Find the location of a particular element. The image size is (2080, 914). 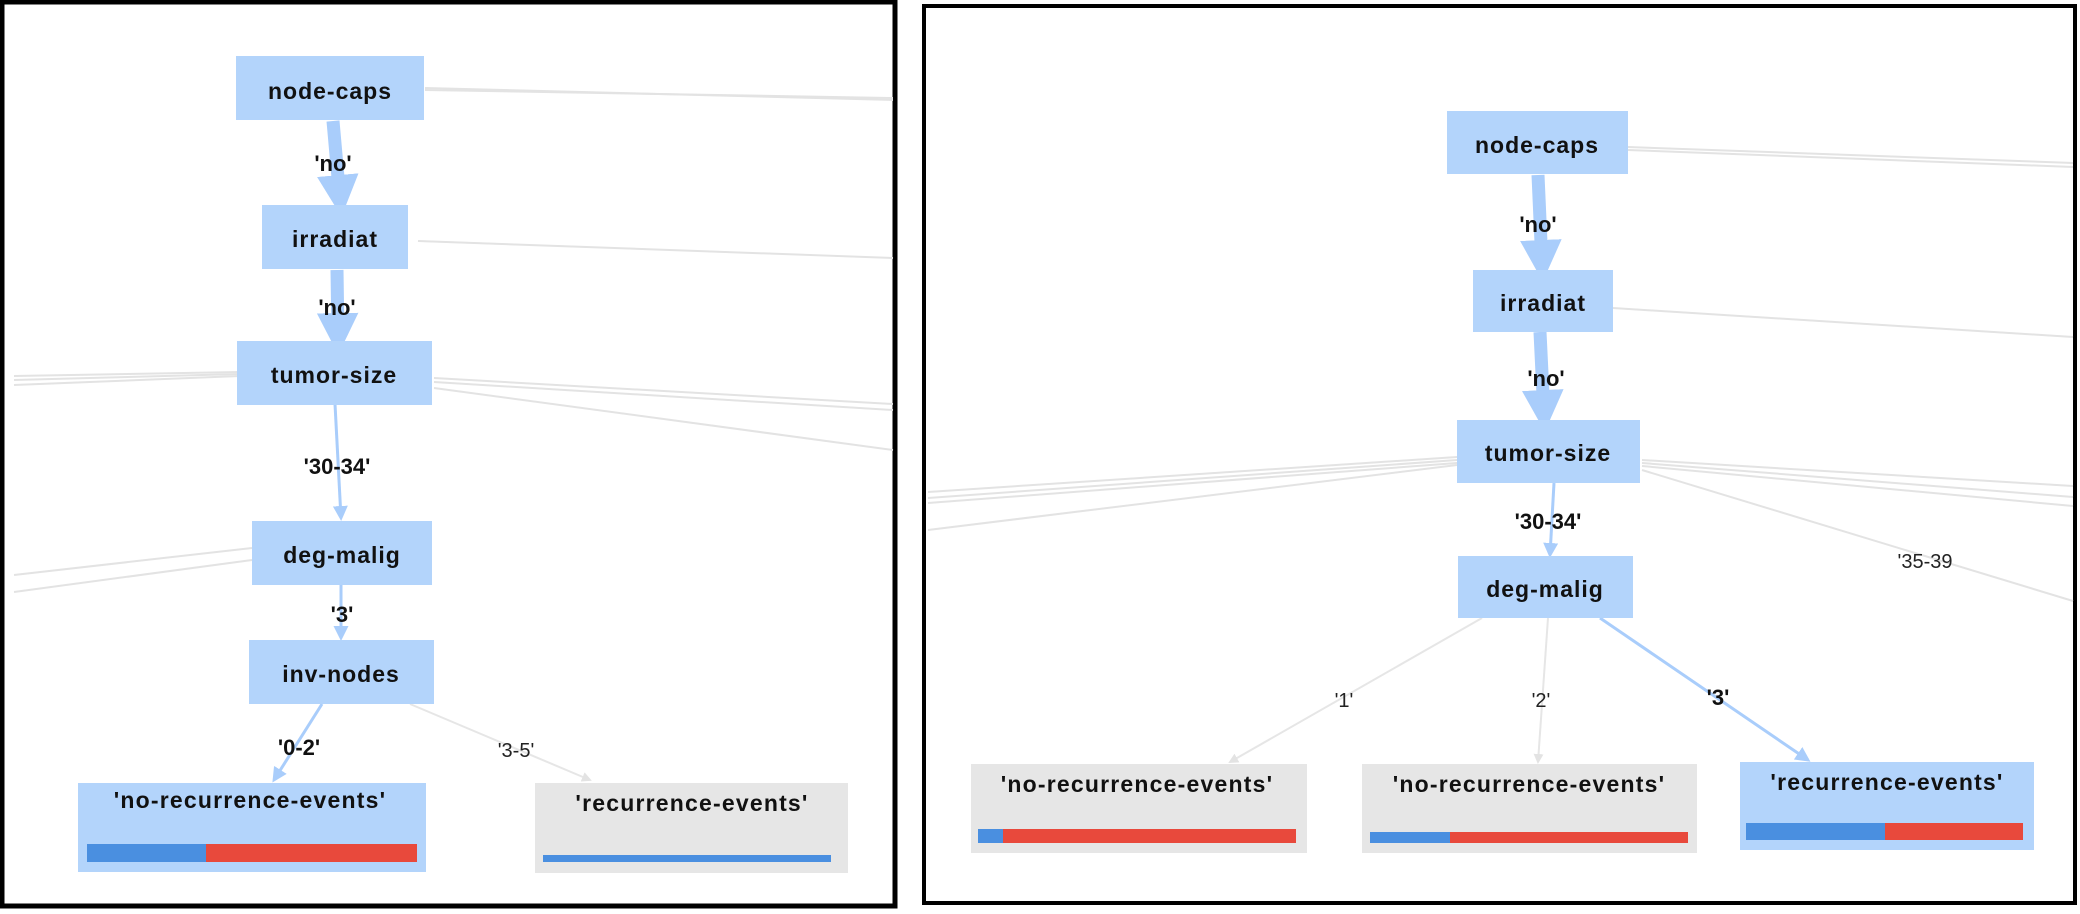

left-edge-label-1: 'no' is located at coordinates (332, 163).